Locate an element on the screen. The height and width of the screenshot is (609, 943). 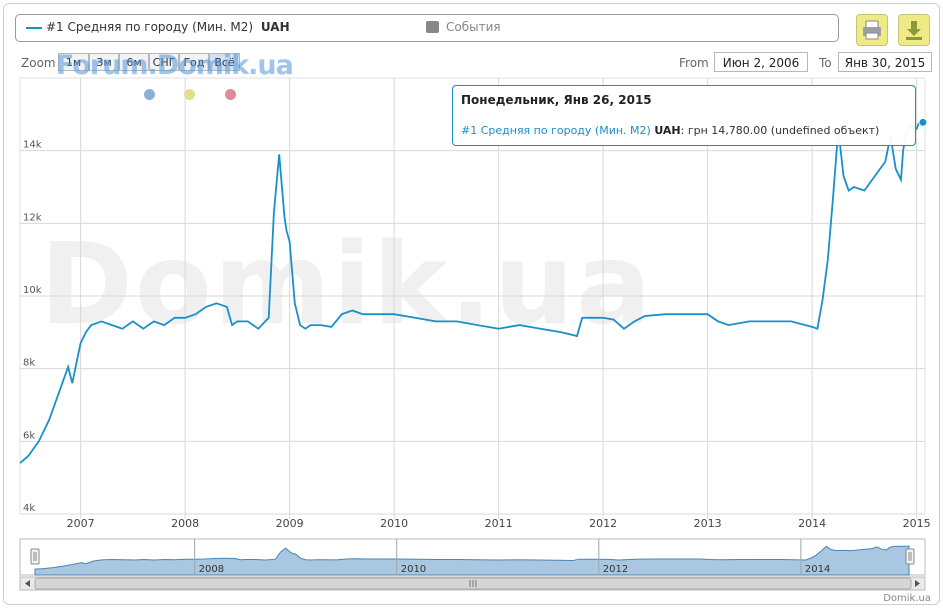
zoom-button-1: 3м is located at coordinates (104, 62).